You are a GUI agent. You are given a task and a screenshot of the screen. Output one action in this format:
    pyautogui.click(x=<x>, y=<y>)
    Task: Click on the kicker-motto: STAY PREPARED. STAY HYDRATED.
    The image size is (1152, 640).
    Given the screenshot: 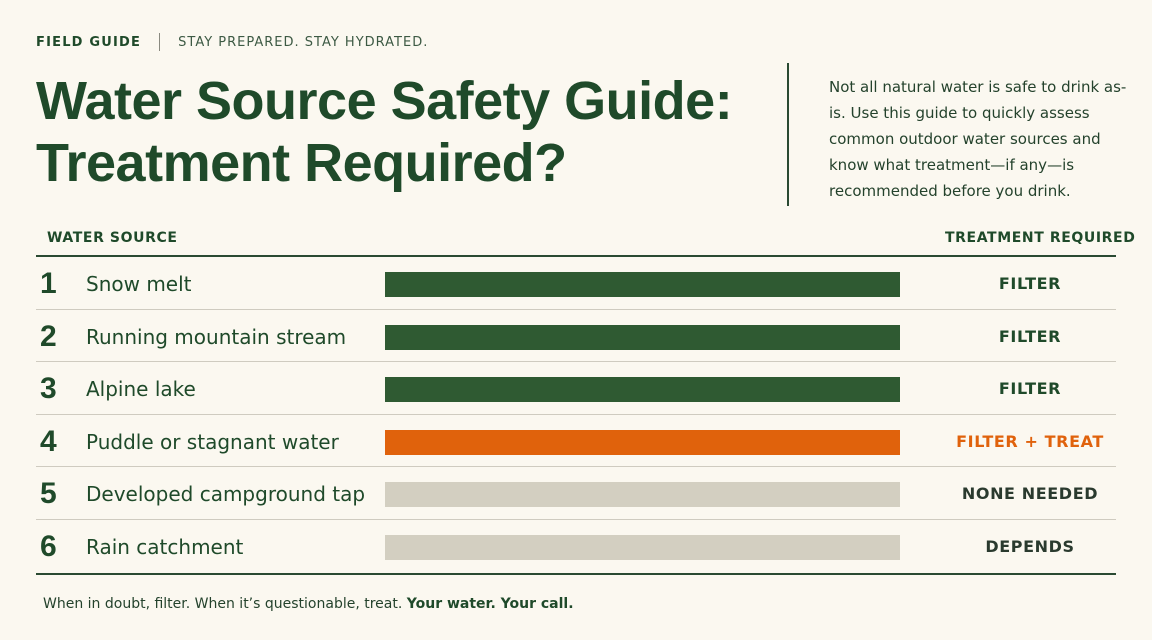 What is the action you would take?
    pyautogui.click(x=303, y=42)
    